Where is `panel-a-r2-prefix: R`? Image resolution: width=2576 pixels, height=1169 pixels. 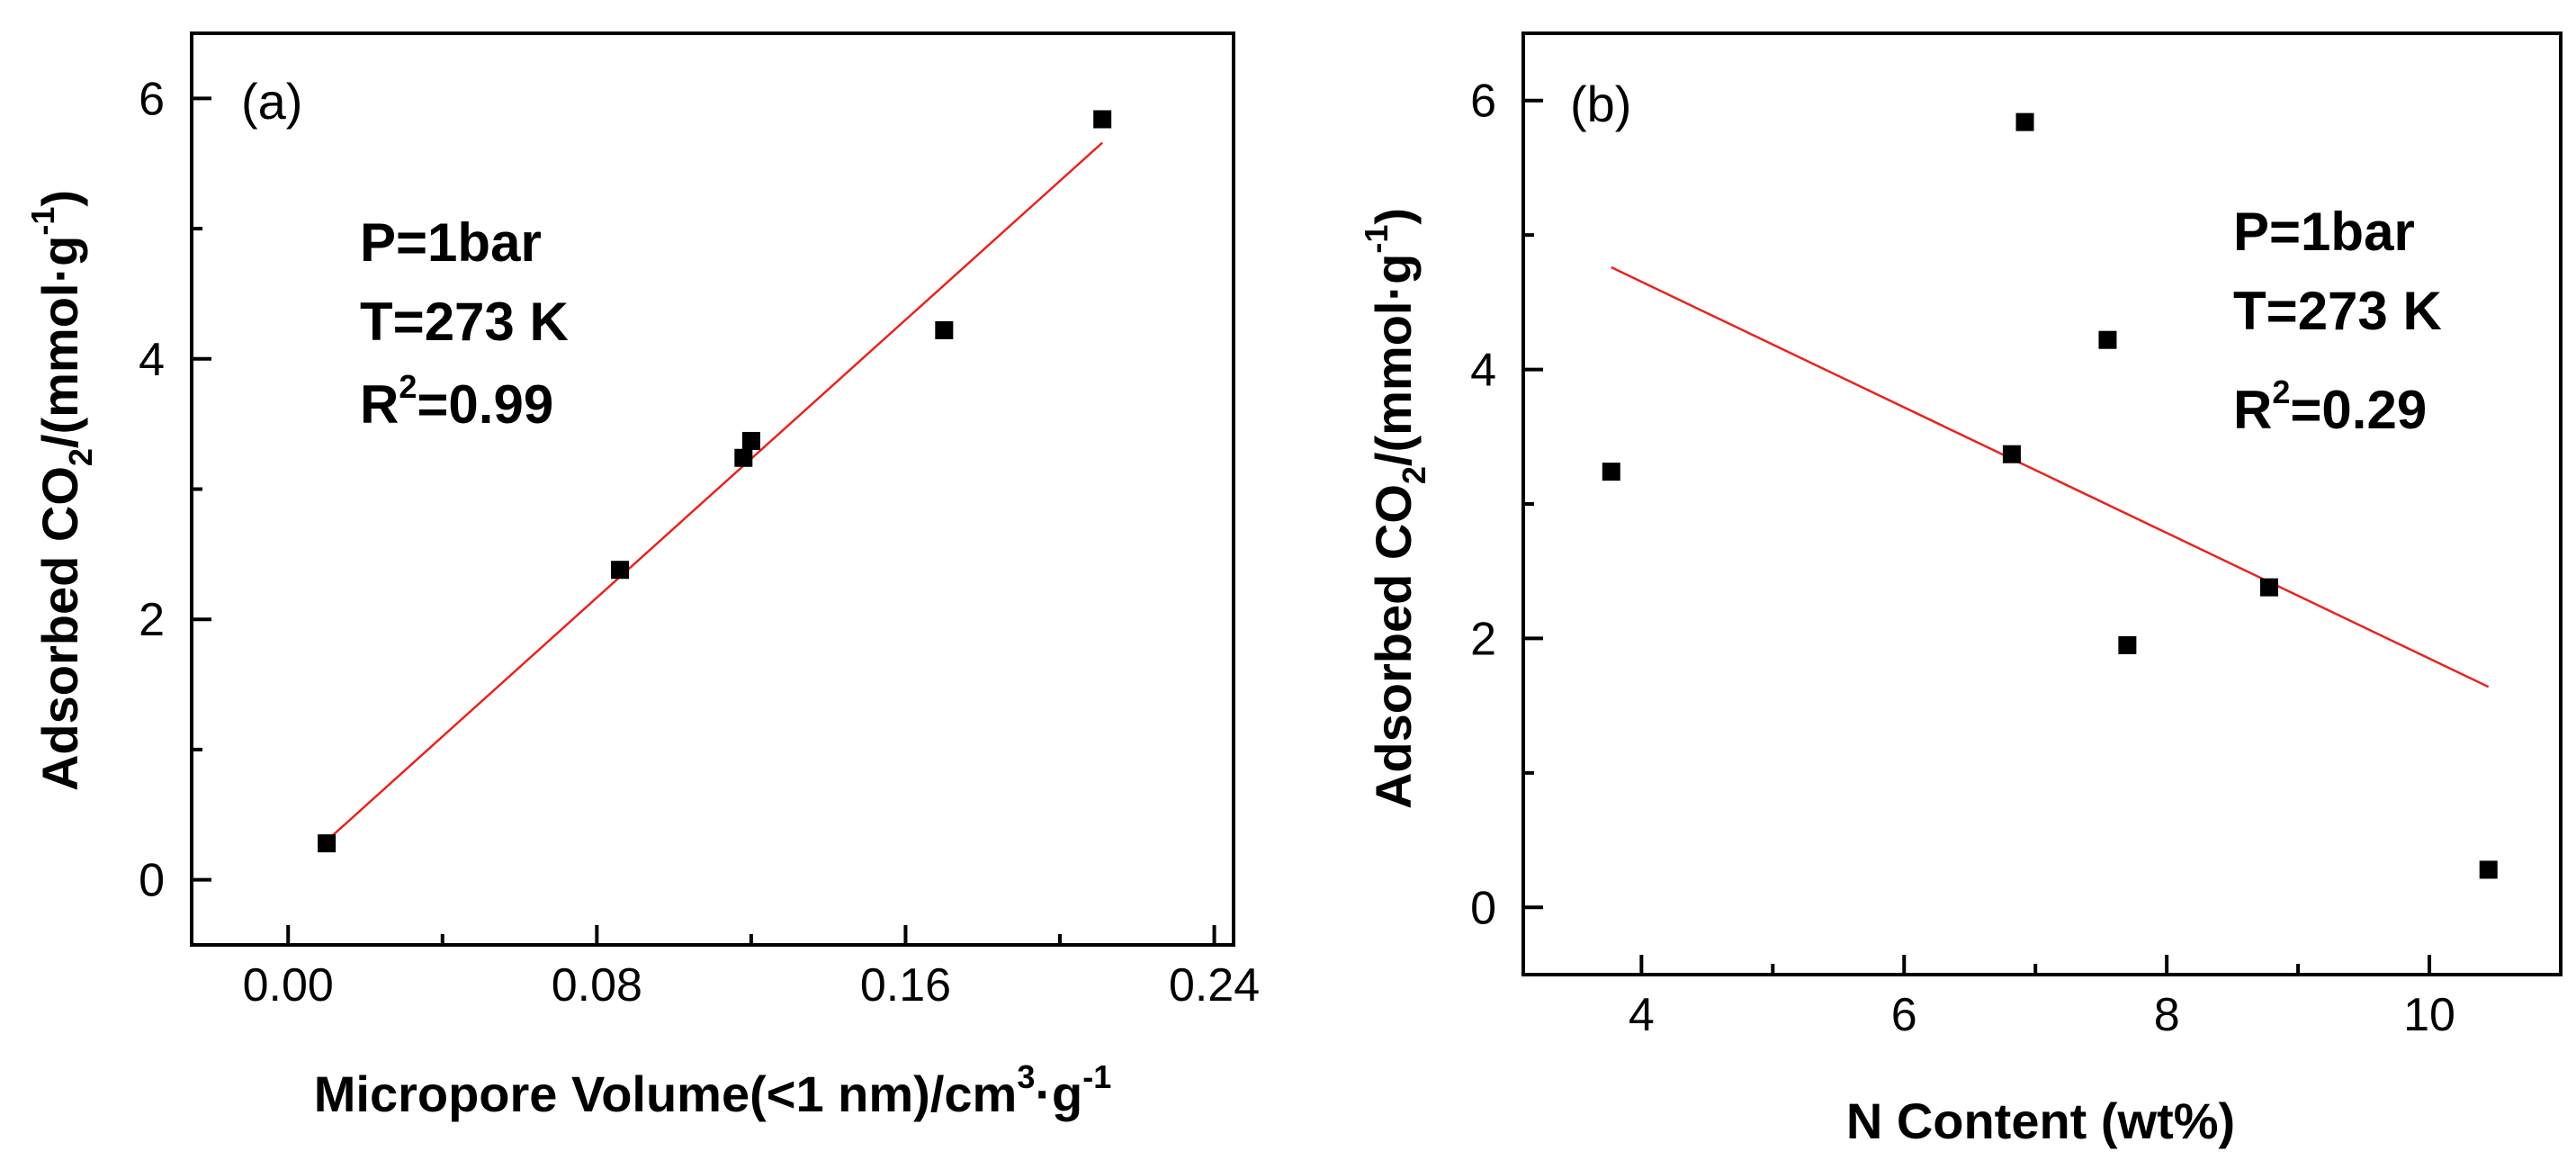 panel-a-r2-prefix: R is located at coordinates (380, 404).